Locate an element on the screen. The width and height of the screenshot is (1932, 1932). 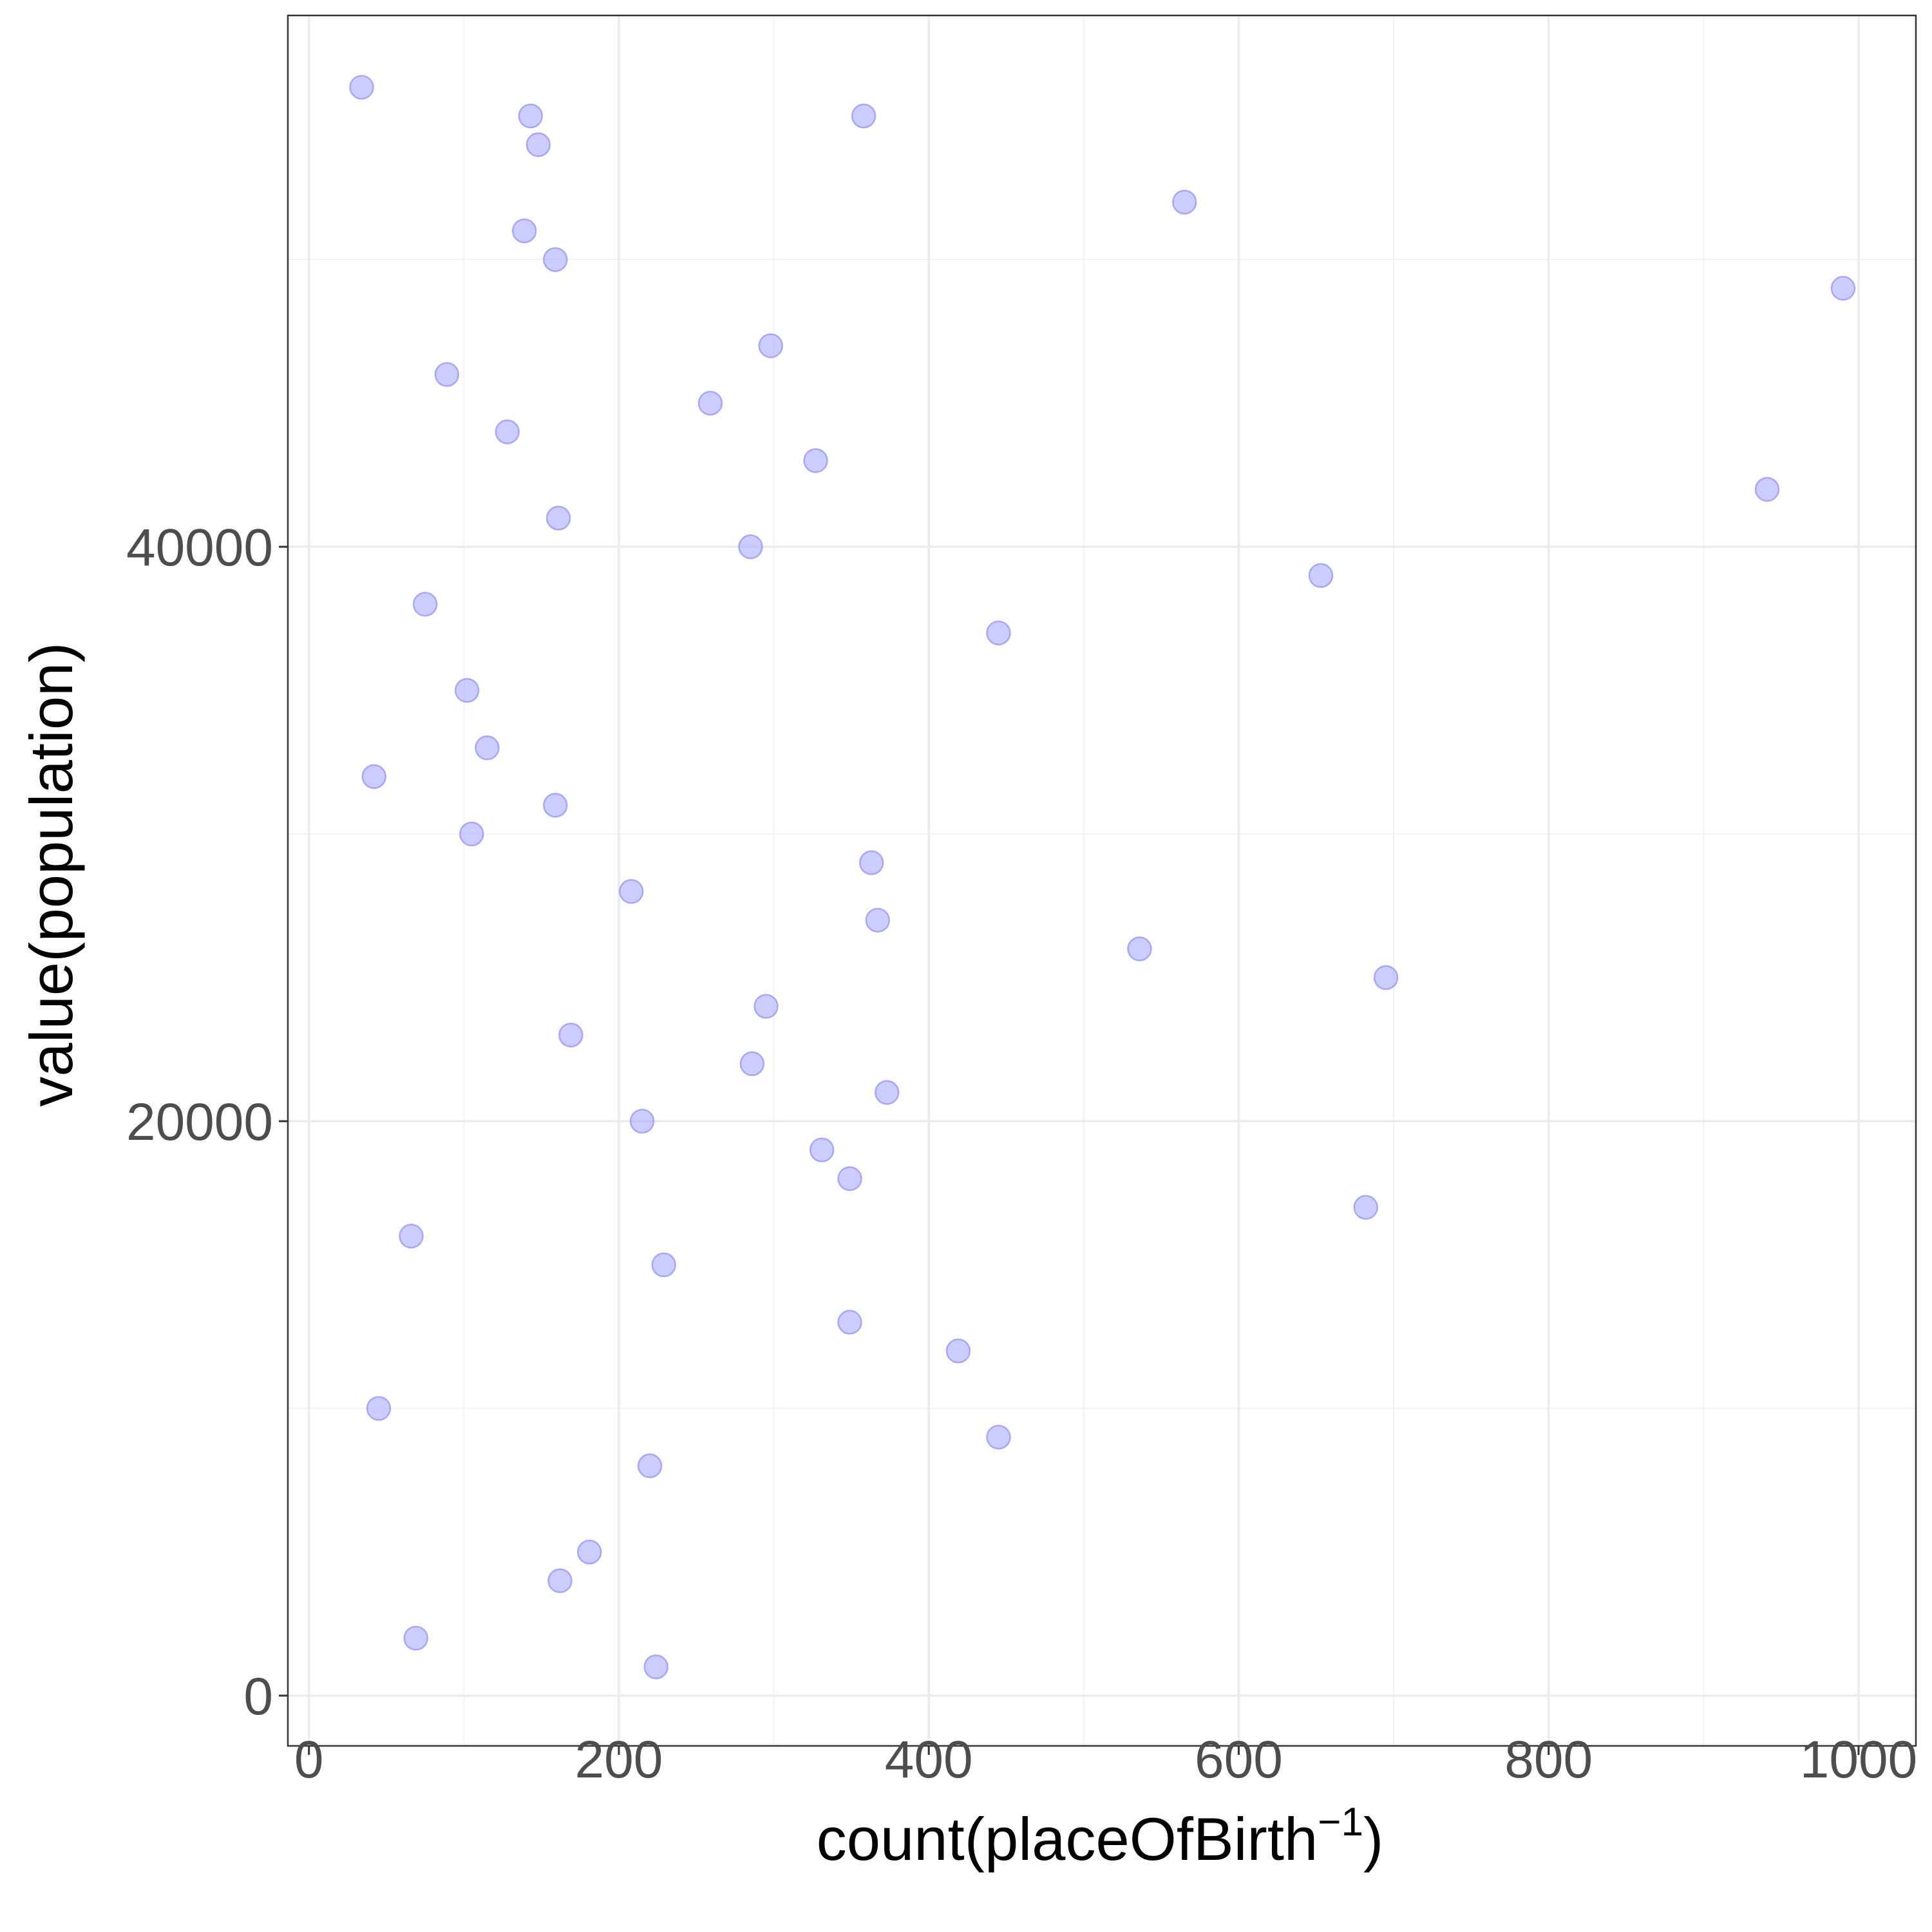
x-axis-title-superscript: −1 is located at coordinates (1341, 1822).